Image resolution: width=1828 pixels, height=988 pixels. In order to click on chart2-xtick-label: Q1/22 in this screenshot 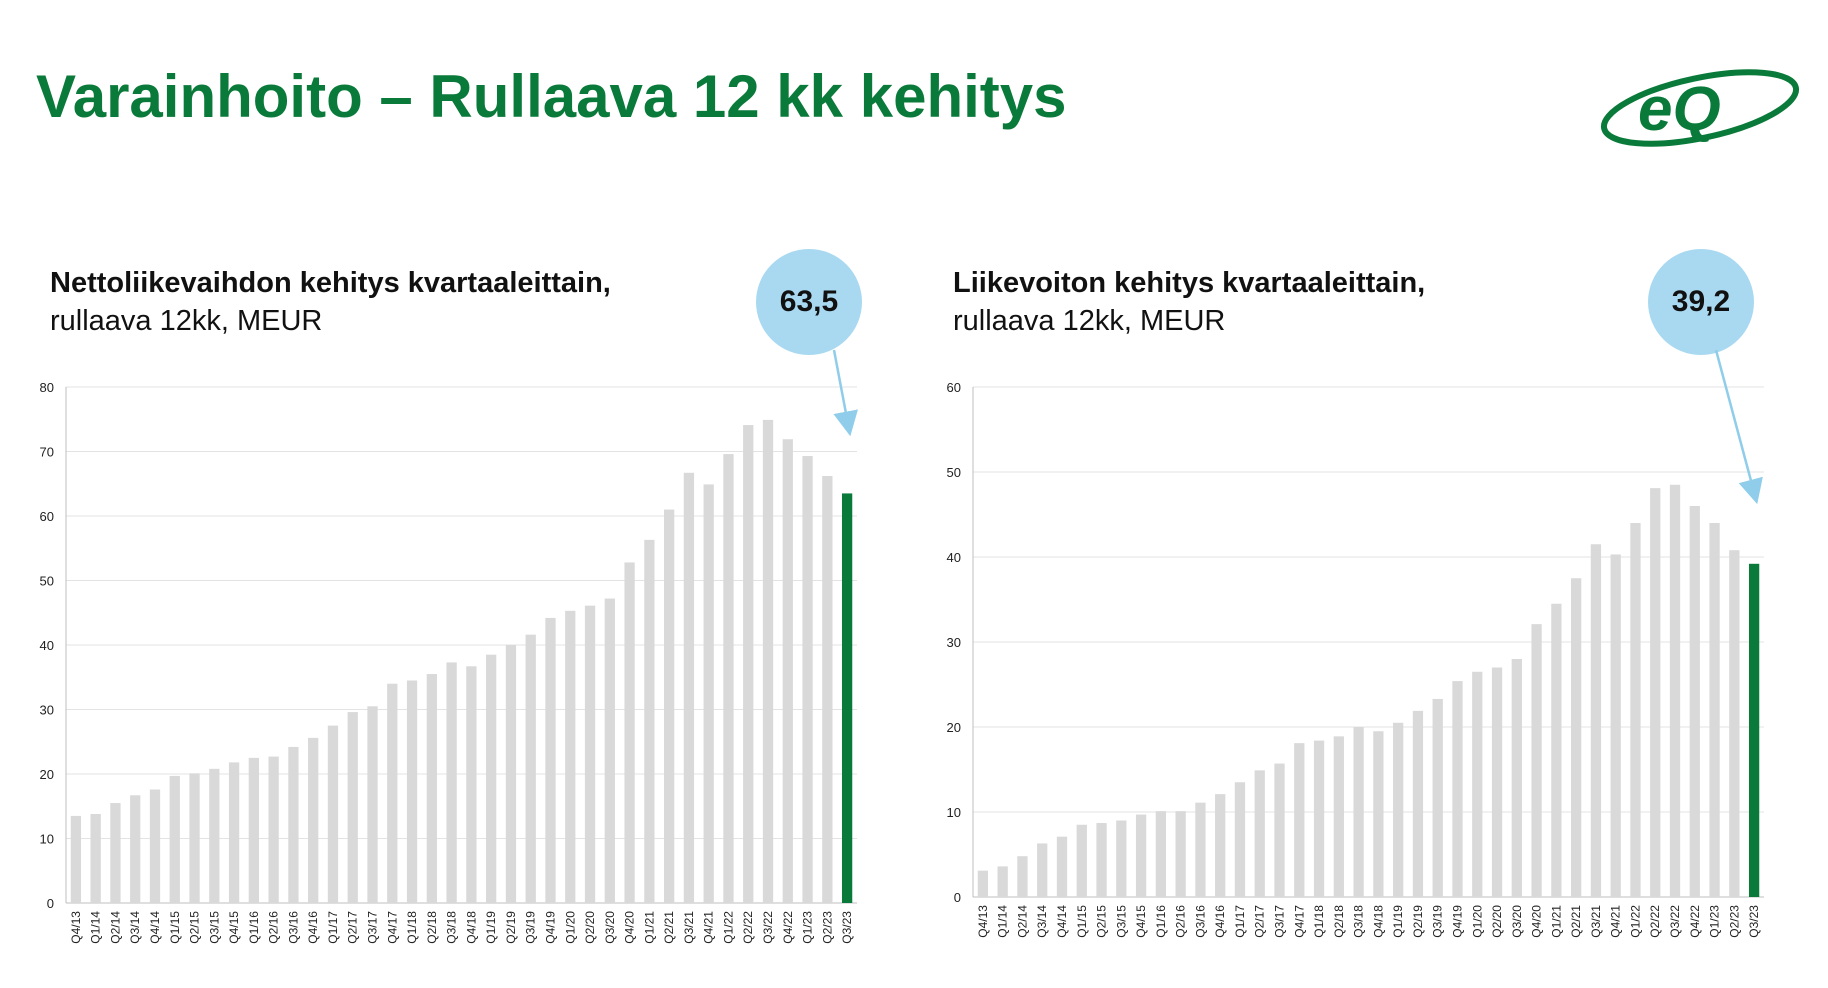, I will do `click(1635, 921)`.